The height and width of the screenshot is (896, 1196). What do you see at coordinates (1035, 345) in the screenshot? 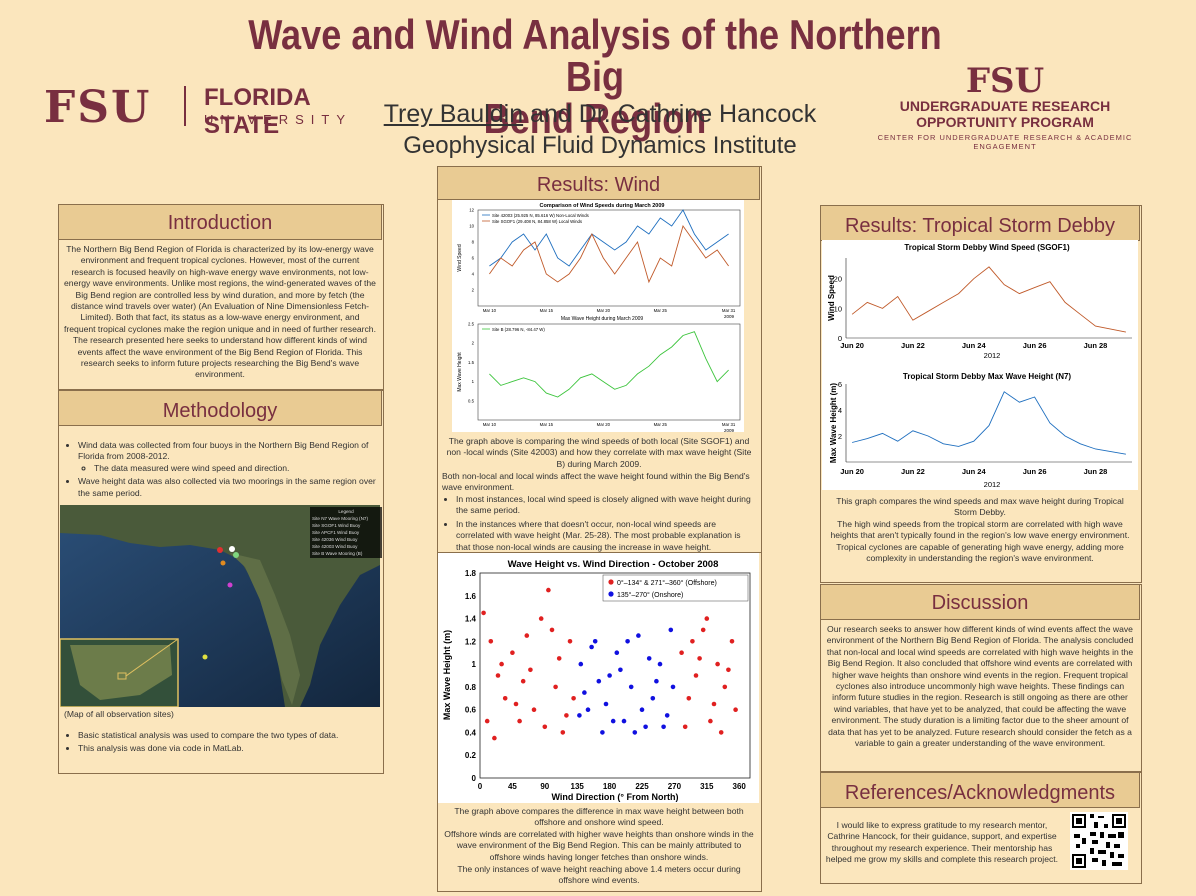
I see `debby-wind-x-tick: Jun 26` at bounding box center [1035, 345].